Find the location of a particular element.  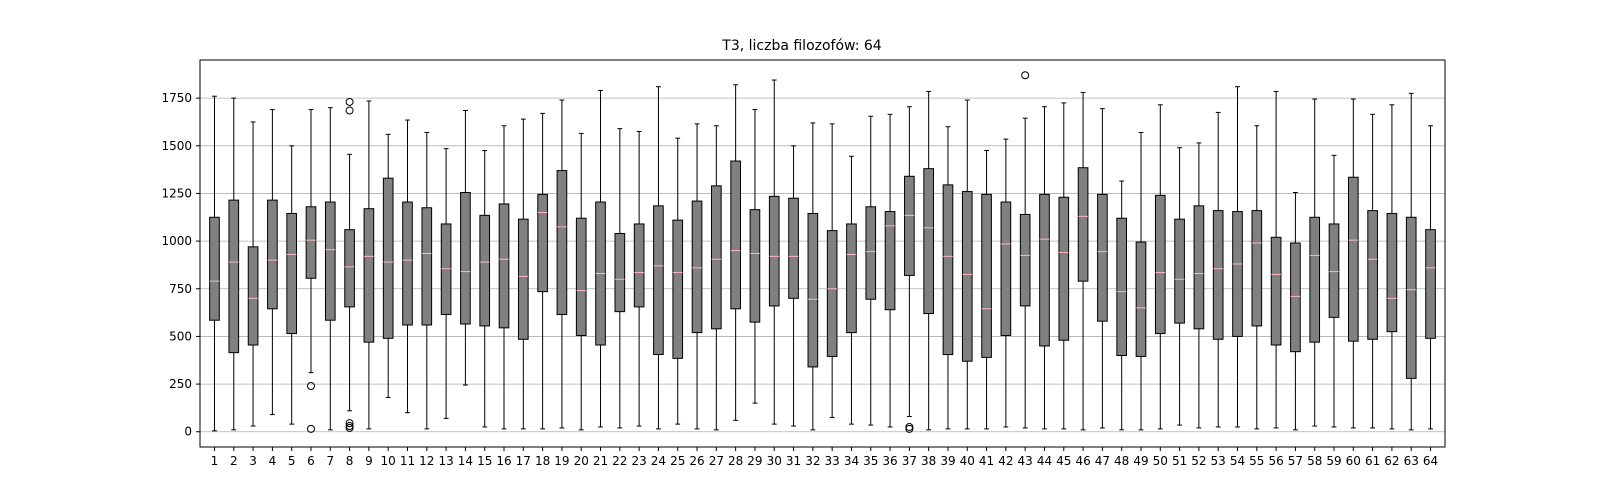

x-tick-label: 46 is located at coordinates (1082, 461).